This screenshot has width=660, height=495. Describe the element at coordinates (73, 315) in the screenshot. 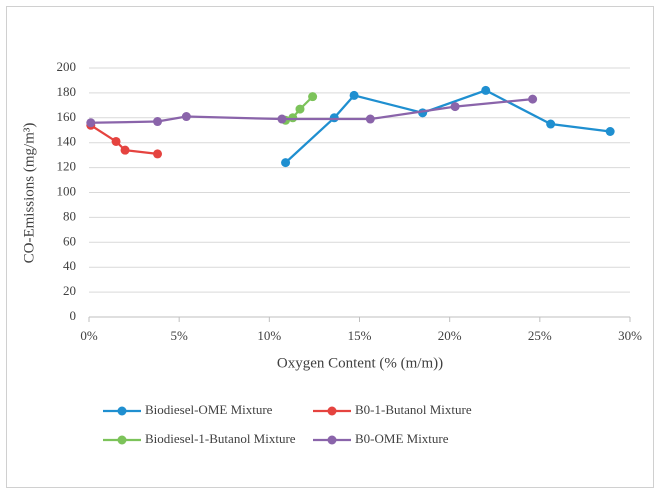

I see `y-tick-label: 0` at that location.